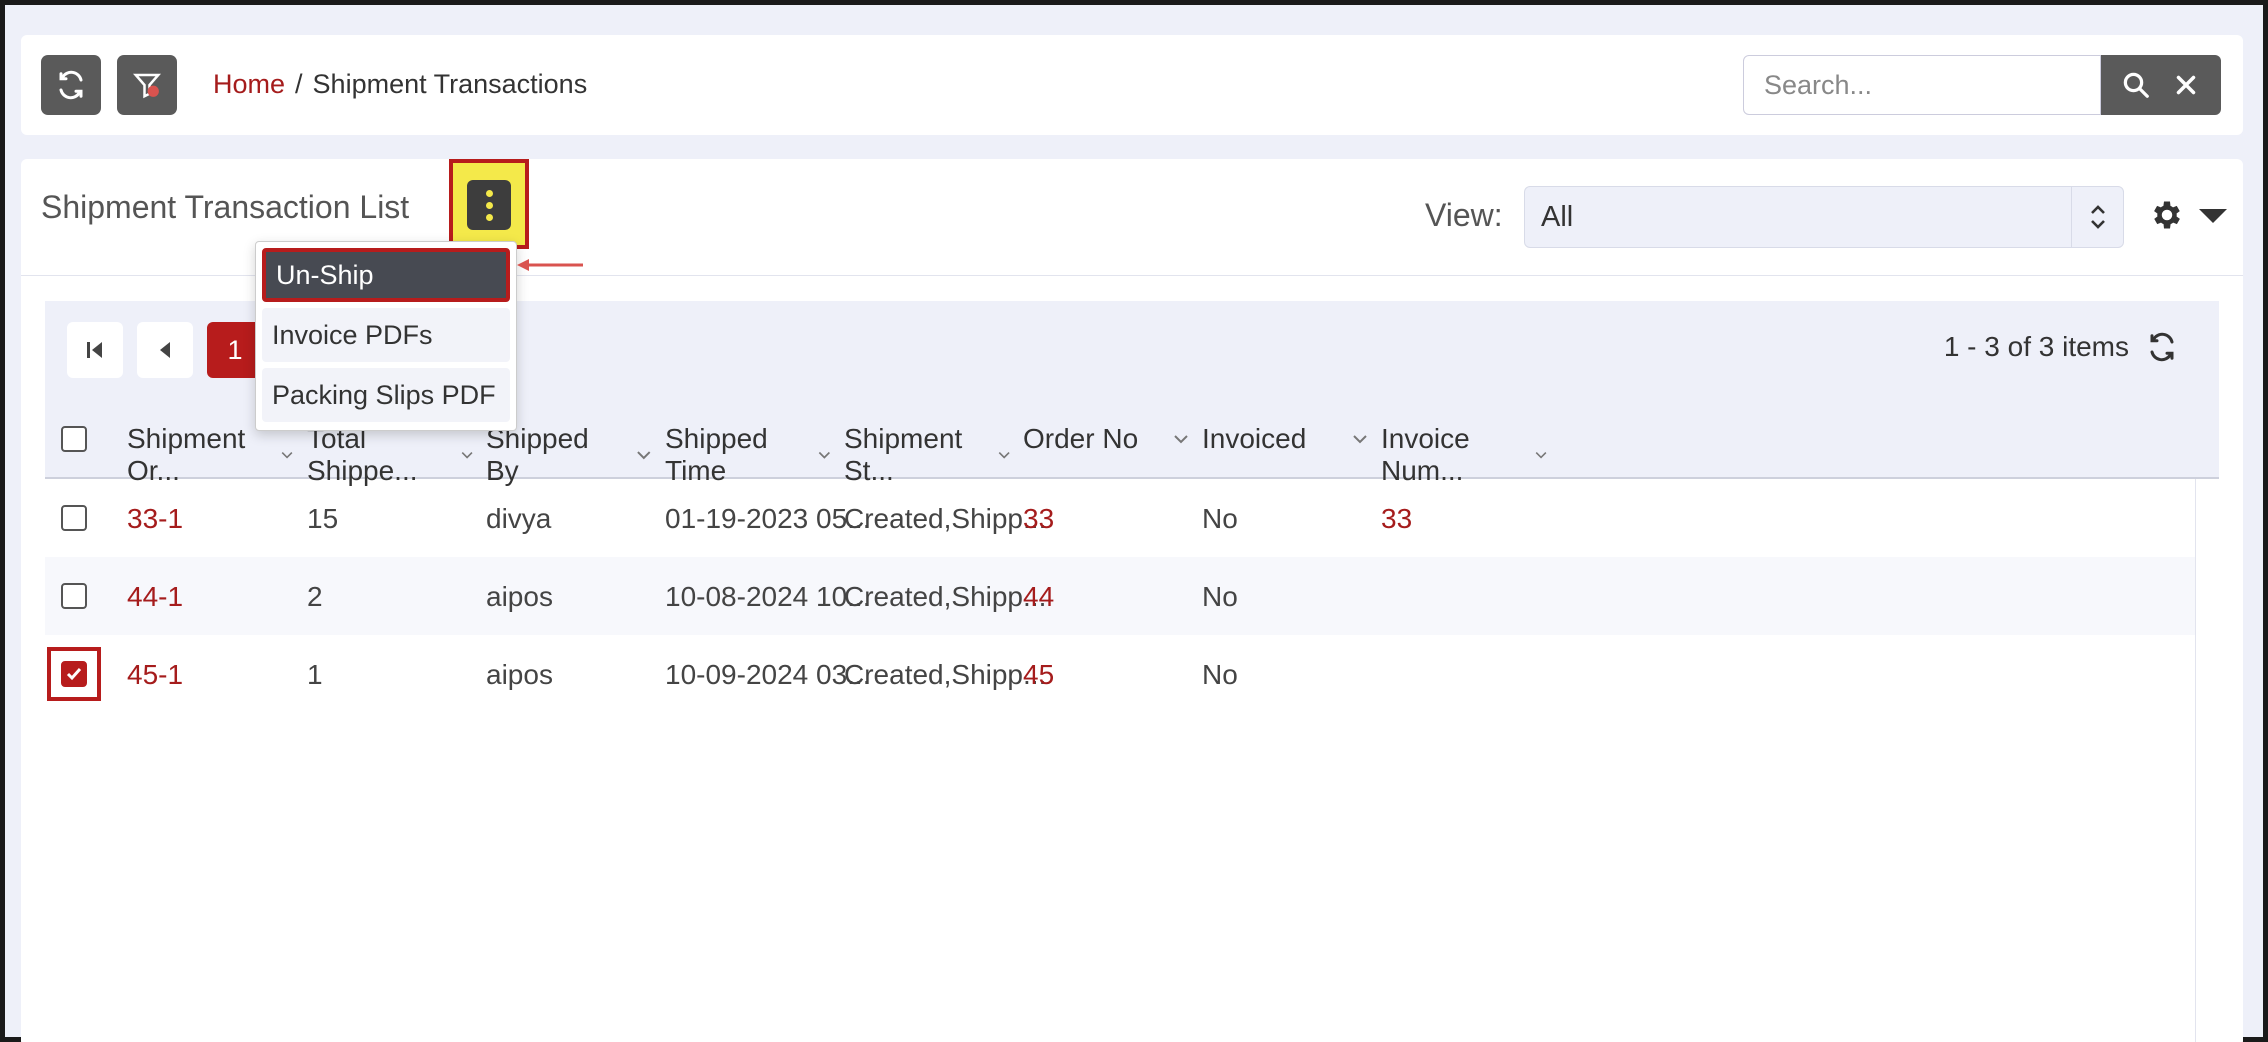 This screenshot has height=1042, width=2268. I want to click on column-header: Invoiced, so click(1286, 439).